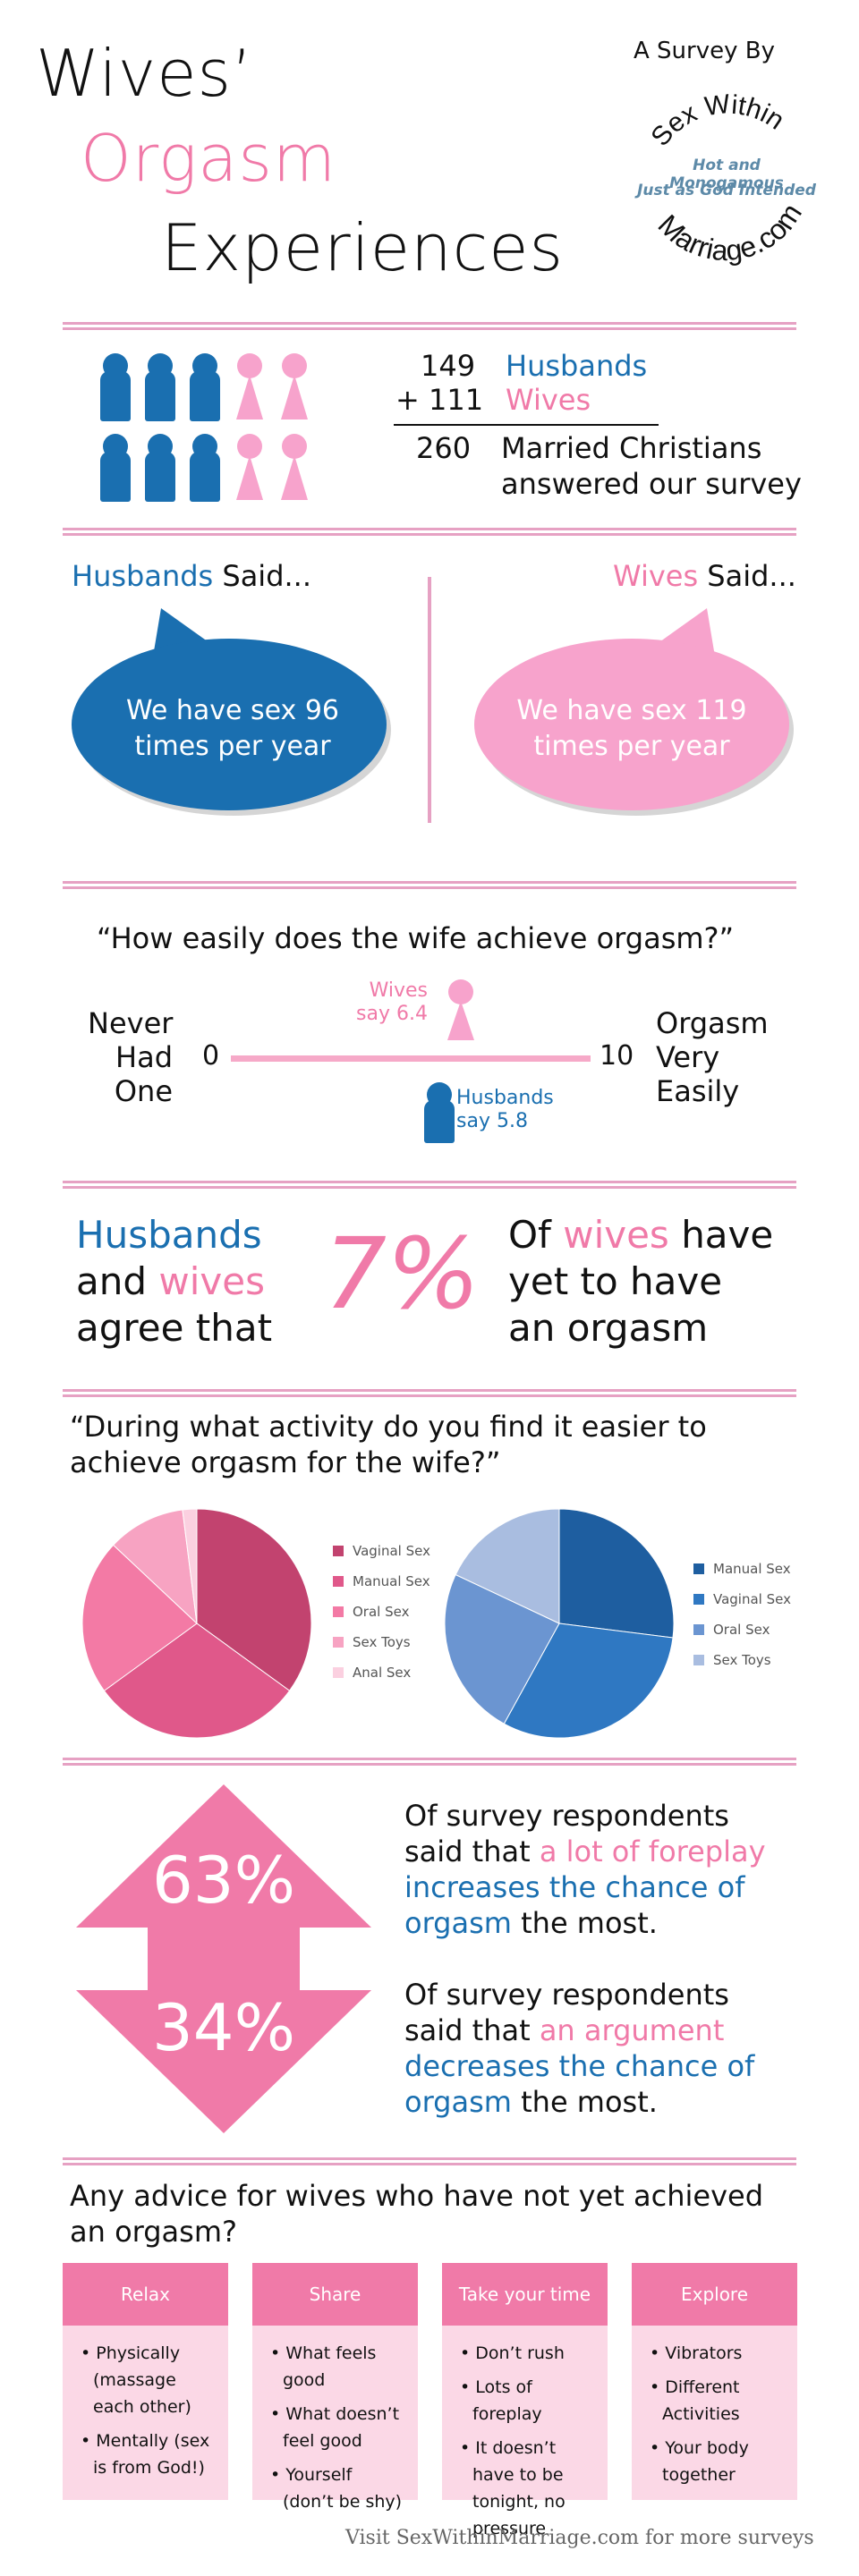 The width and height of the screenshot is (859, 2576). Describe the element at coordinates (566, 1995) in the screenshot. I see `argument-line1: Of survey respondents` at that location.